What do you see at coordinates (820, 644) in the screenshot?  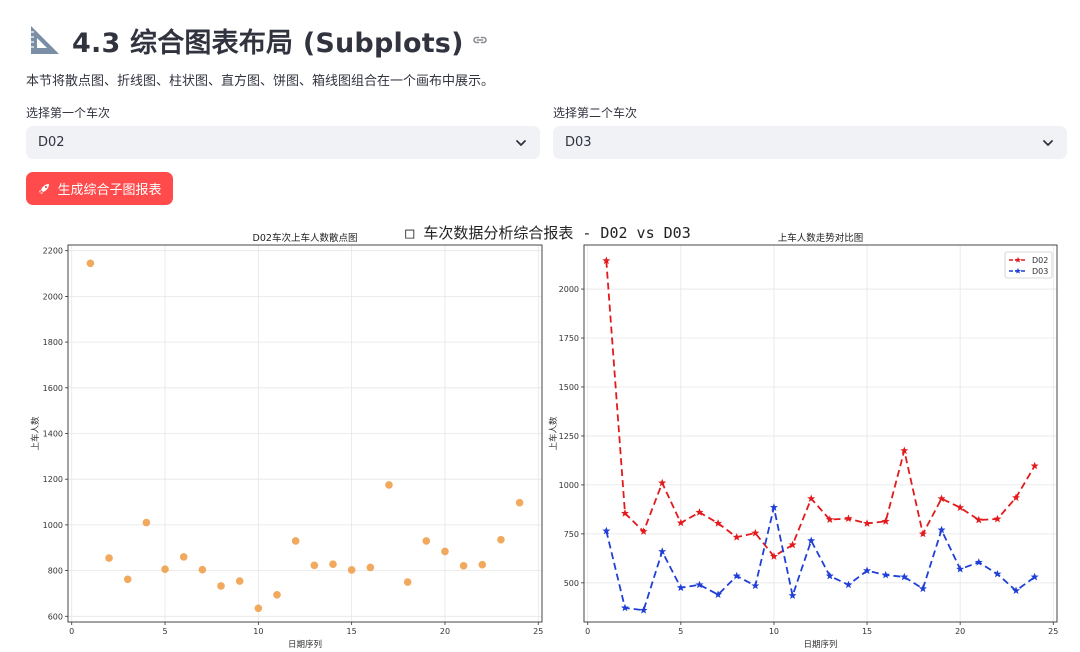 I see `x-axis-label: 日期序列` at bounding box center [820, 644].